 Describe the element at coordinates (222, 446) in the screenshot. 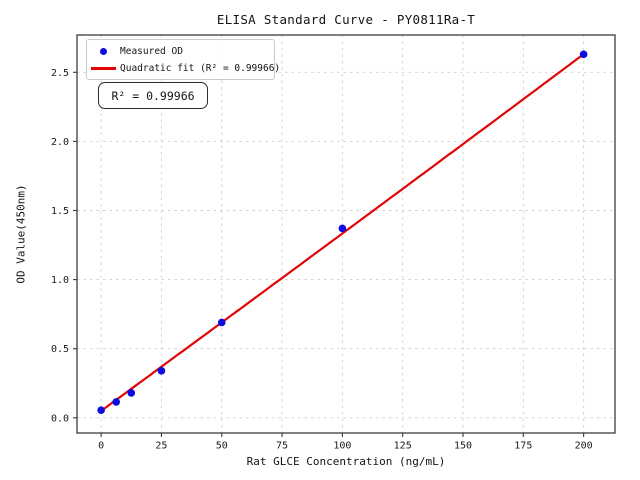

I see `x-tick-label: 50` at that location.